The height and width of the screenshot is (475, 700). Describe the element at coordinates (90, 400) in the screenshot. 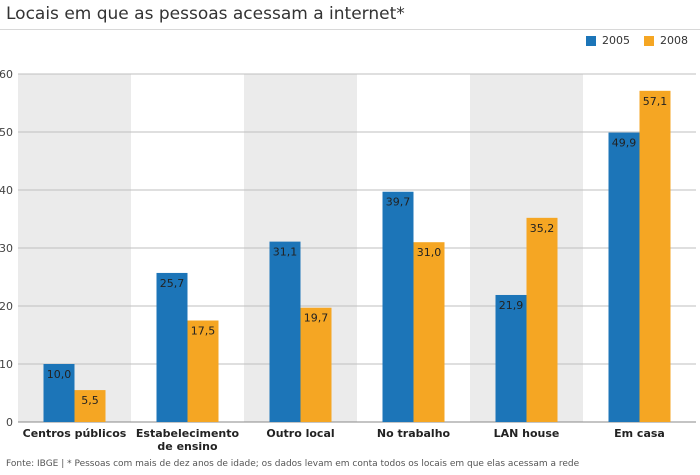

I see `data-label-2008: 5,5` at that location.